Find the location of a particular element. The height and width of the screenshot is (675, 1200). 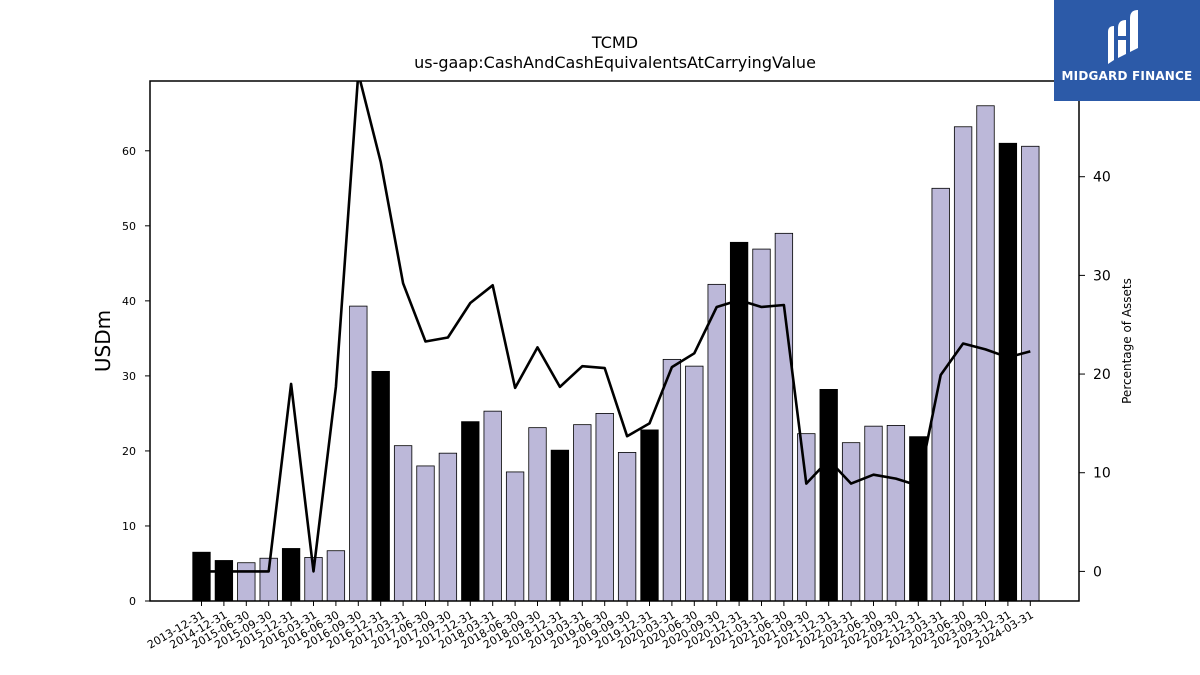

y-axis-label: USDm is located at coordinates (103, 341).